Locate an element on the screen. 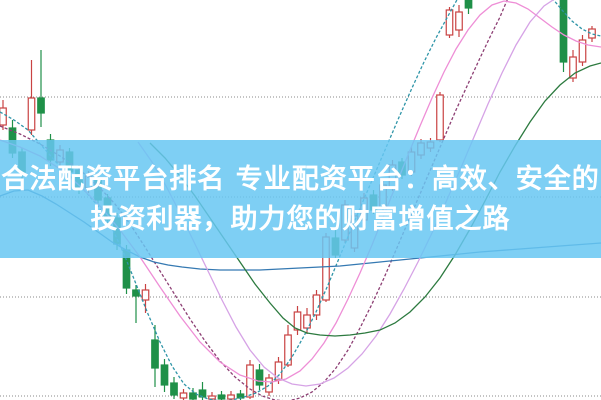 The width and height of the screenshot is (601, 400). banner-line-1: 合法配资平台排名 专业配资平台：高效、安全的 is located at coordinates (300, 179).